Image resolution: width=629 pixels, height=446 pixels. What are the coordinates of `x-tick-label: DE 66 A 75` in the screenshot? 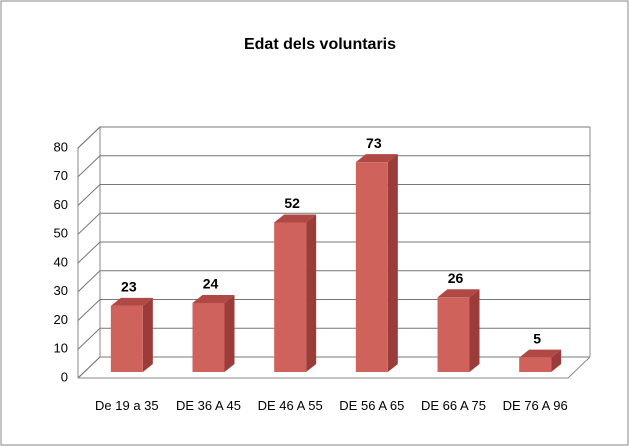 It's located at (453, 405).